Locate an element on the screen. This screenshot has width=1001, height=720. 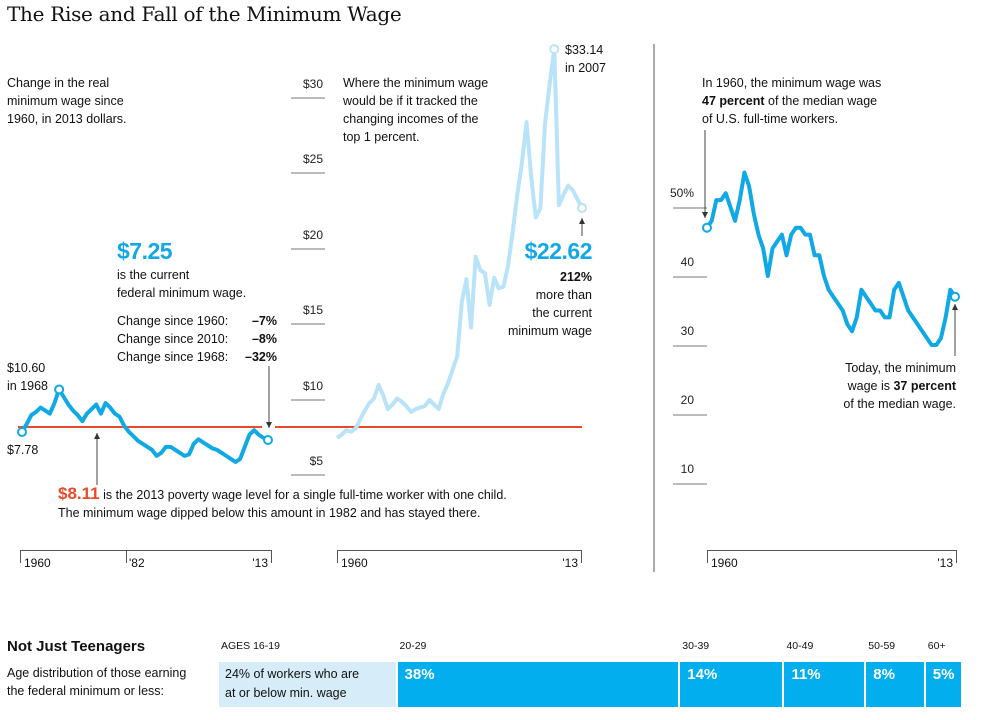
median-start-marker is located at coordinates (707, 227).